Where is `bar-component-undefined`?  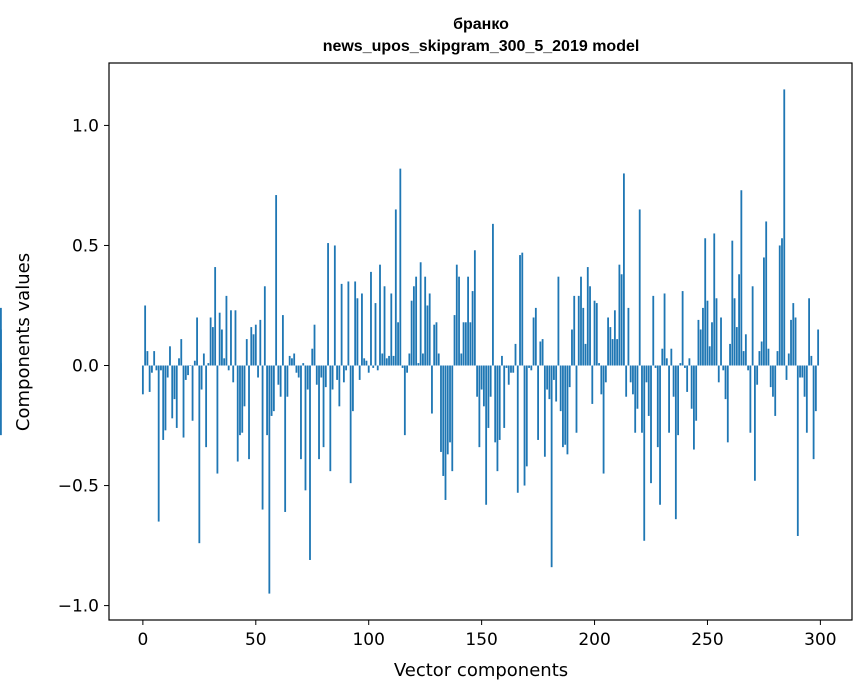
bar-component-undefined is located at coordinates (1, 400).